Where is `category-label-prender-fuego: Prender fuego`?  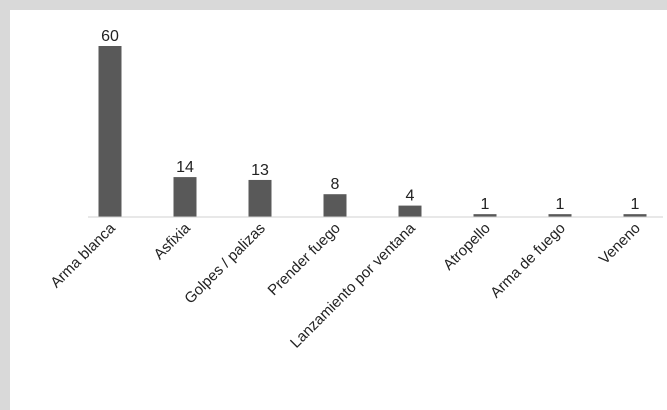
category-label-prender-fuego: Prender fuego is located at coordinates (304, 259).